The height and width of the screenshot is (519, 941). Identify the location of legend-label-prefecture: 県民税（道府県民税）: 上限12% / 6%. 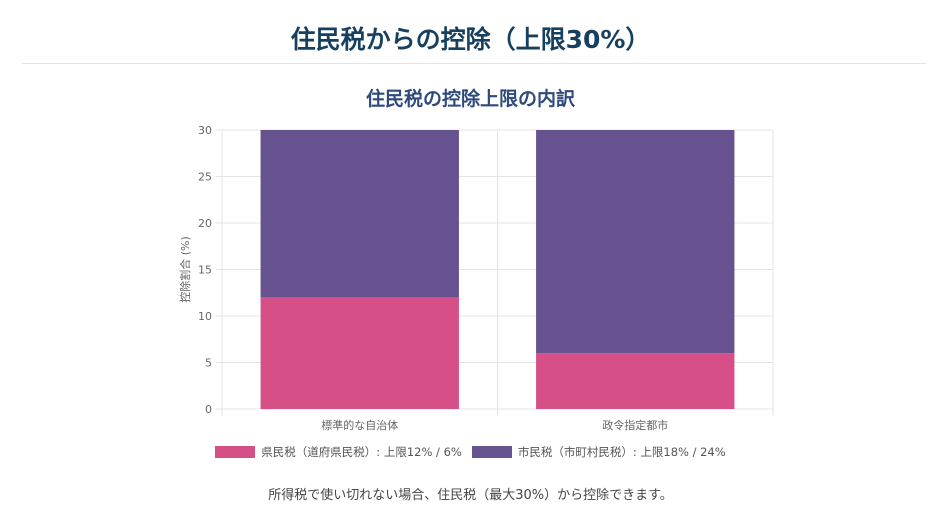
(361, 452).